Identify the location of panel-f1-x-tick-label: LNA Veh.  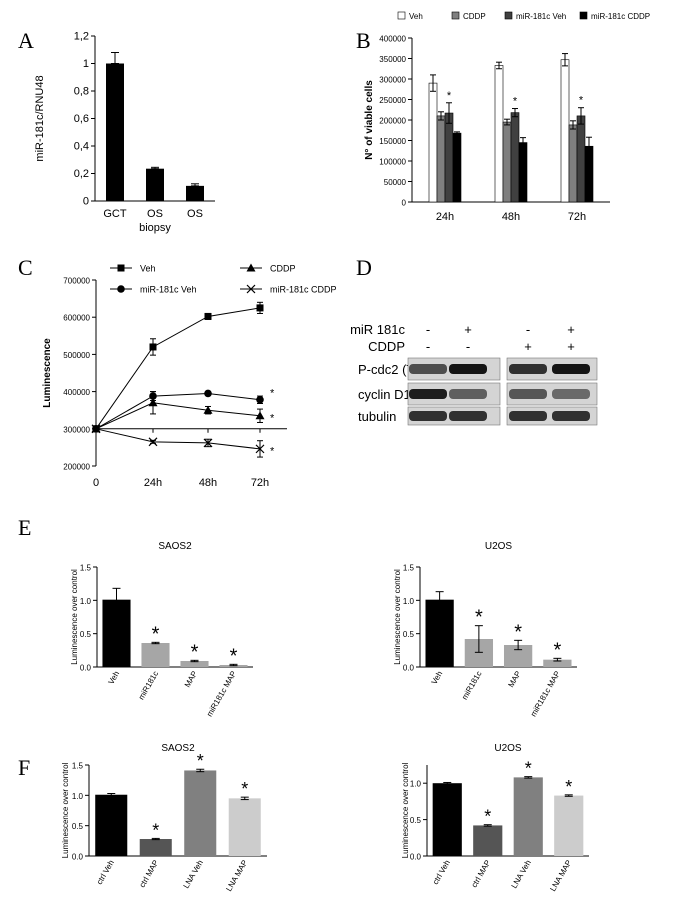
(193, 874).